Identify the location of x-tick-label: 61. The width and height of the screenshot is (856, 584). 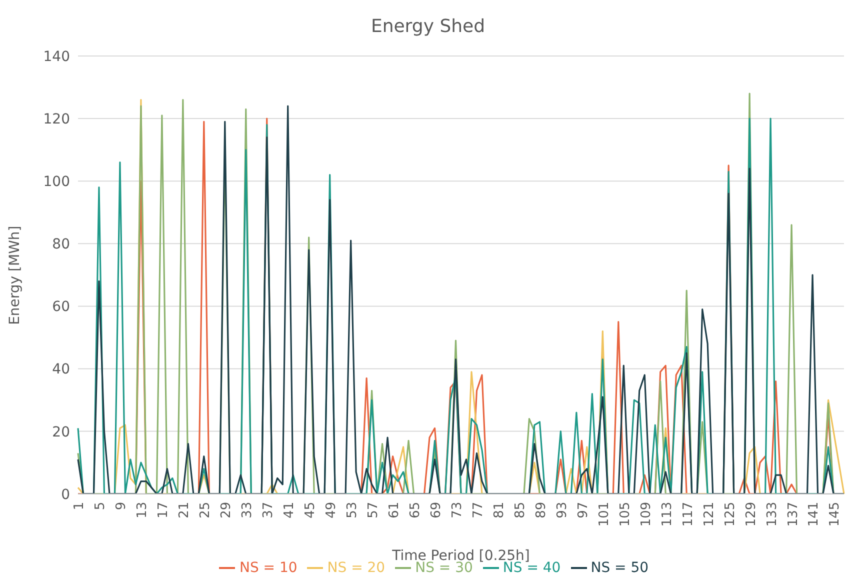
(394, 510).